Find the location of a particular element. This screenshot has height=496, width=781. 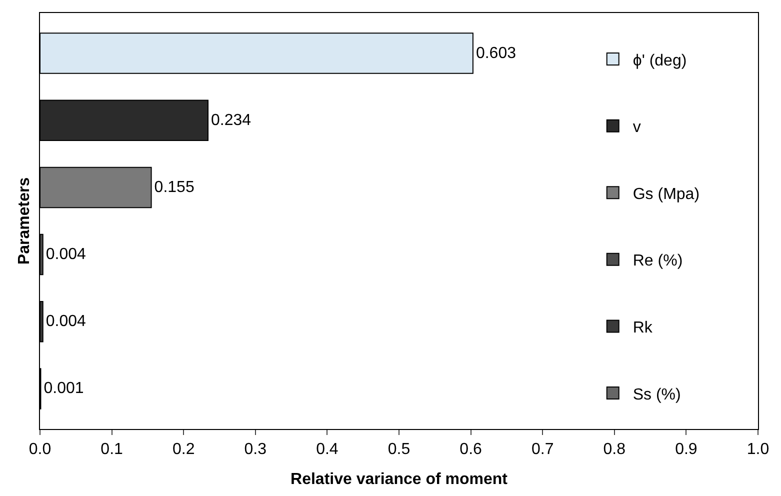

legend-label: Ss (%) is located at coordinates (656, 395).